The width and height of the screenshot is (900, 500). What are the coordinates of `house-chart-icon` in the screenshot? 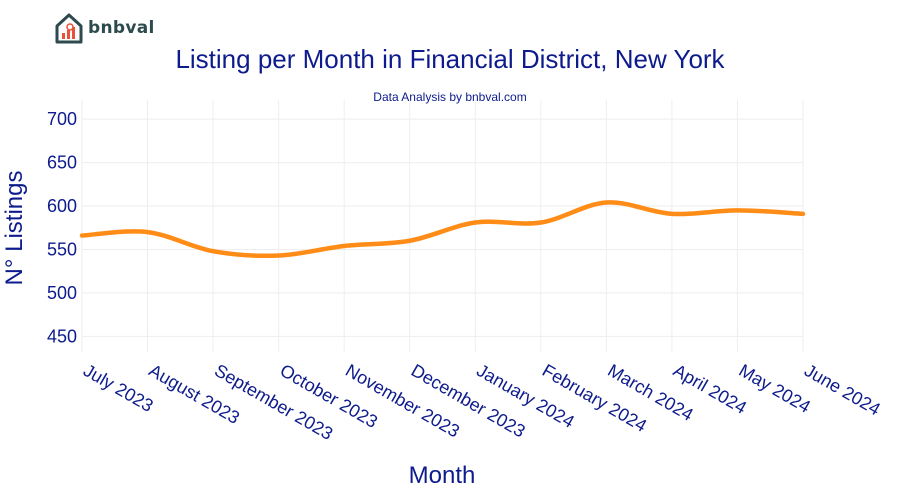 It's located at (69, 28).